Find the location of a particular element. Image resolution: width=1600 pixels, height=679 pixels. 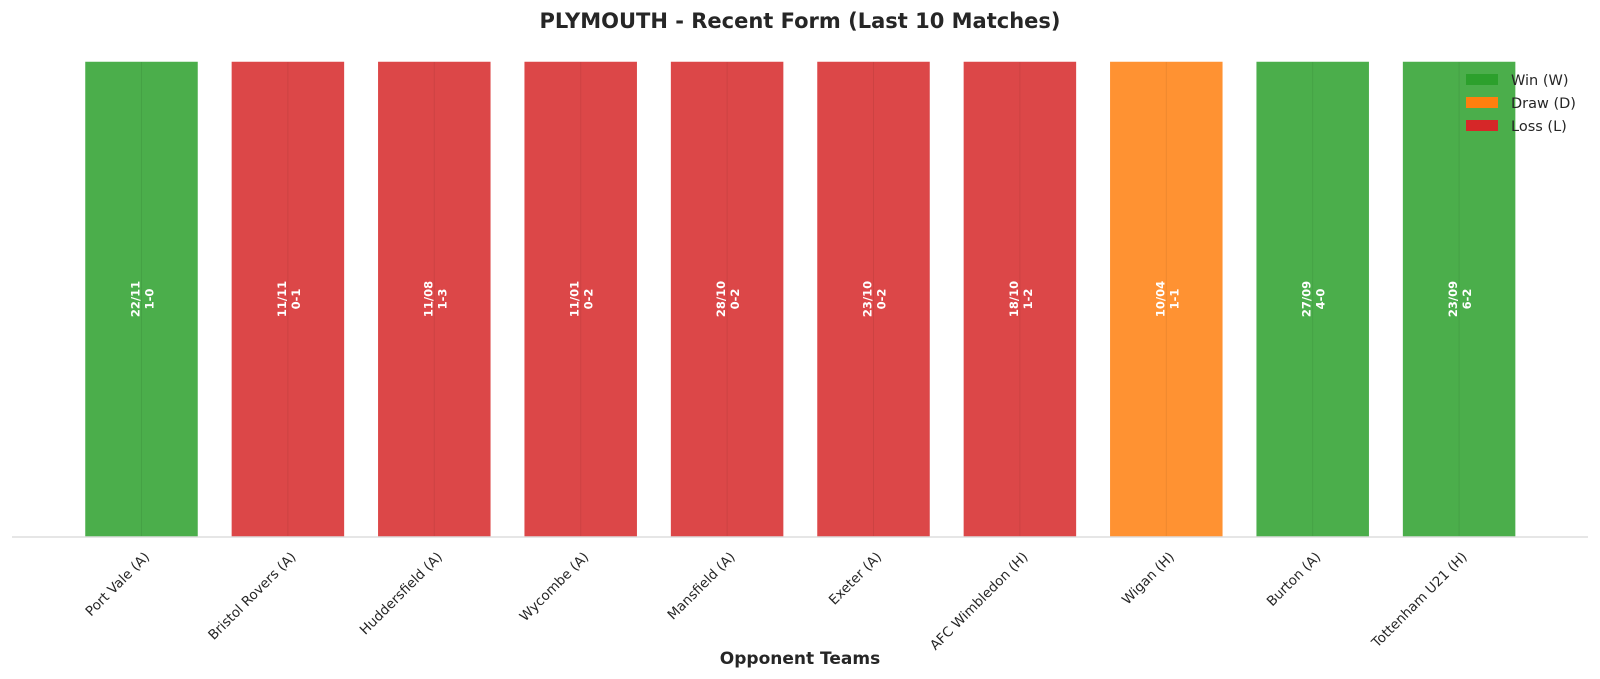

bar-label: 10/041-1 is located at coordinates (1167, 299).